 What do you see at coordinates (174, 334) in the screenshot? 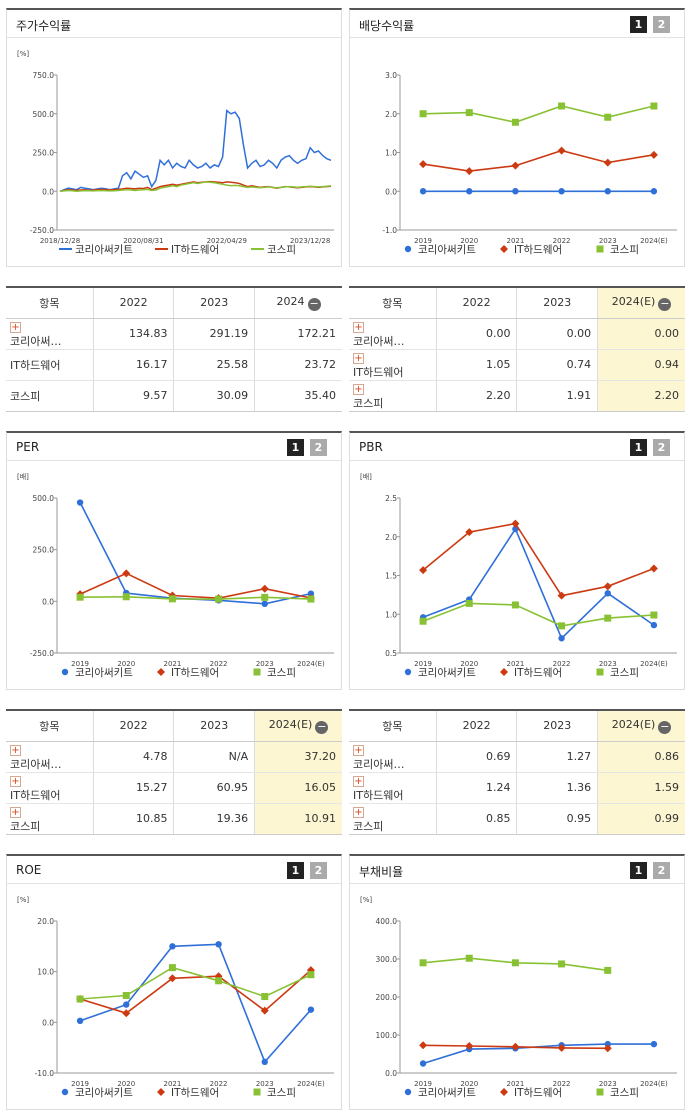
I see `table-row: +코리아써… 134.83 291.19 172.21` at bounding box center [174, 334].